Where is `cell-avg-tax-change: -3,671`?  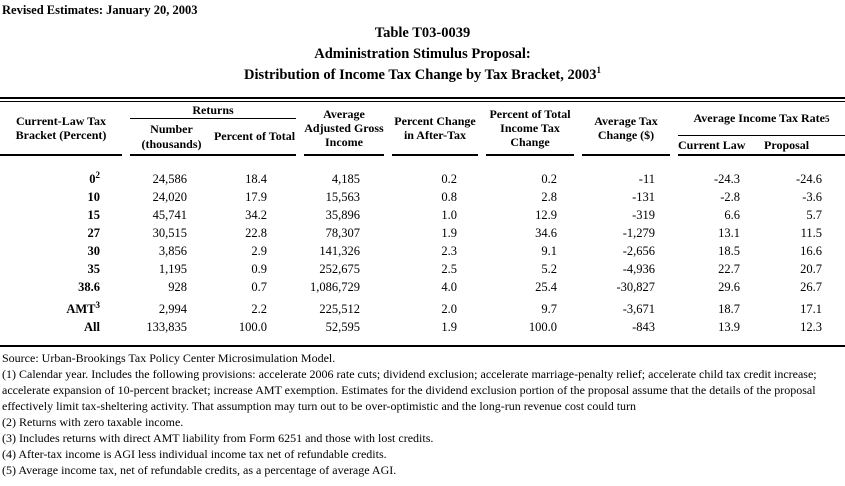 cell-avg-tax-change: -3,671 is located at coordinates (638, 309).